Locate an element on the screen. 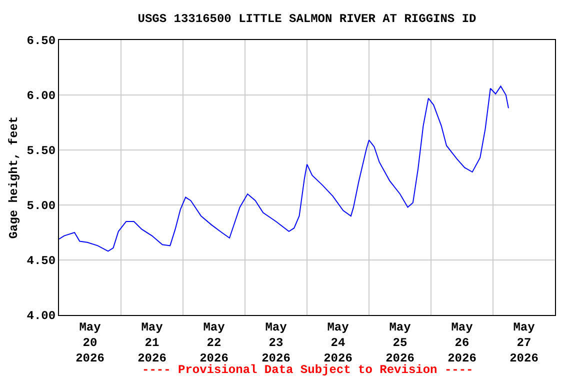 The image size is (576, 384). y-tick-label: 5.00 is located at coordinates (41, 206).